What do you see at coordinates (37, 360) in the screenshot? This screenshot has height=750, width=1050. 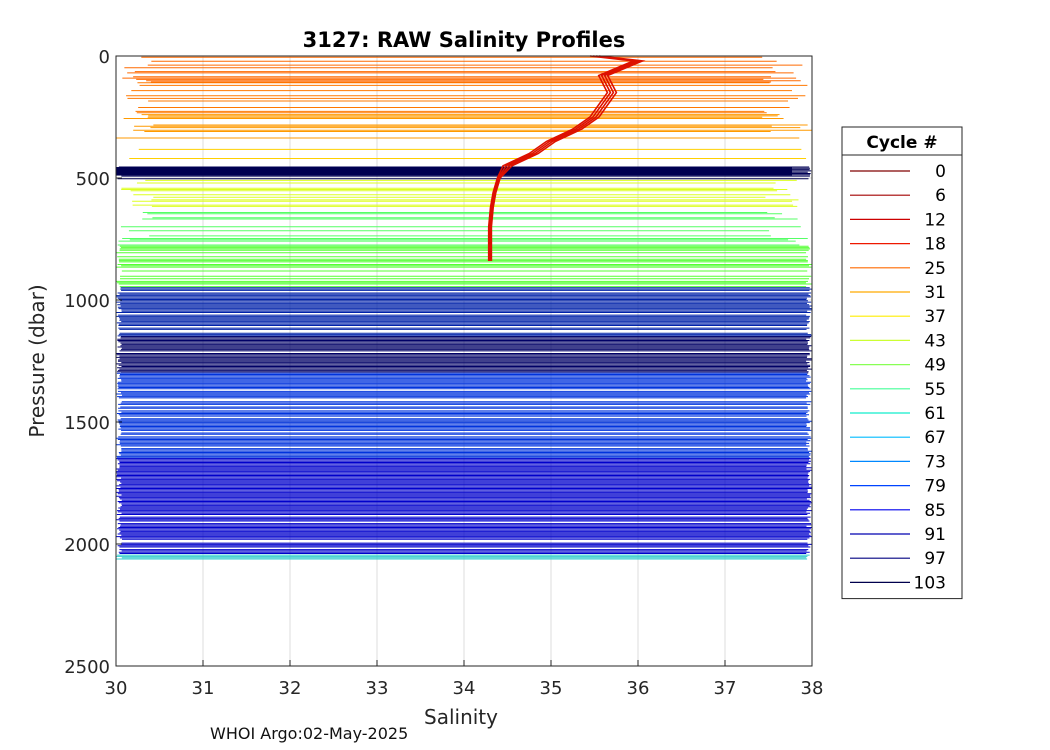 I see `y-axis-label: Pressure (dbar)` at bounding box center [37, 360].